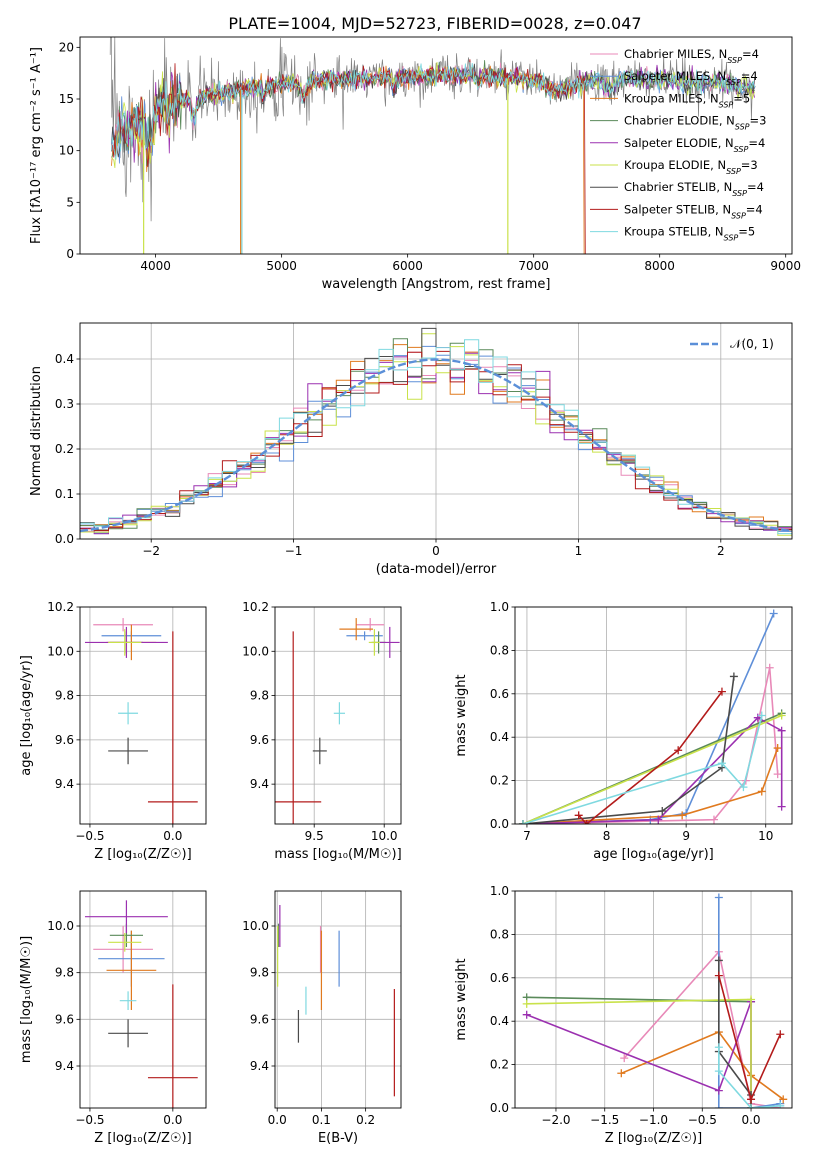 The width and height of the screenshot is (819, 1170). Describe the element at coordinates (26, 715) in the screenshot. I see `y-axis-label: age [log₁₀(age/yr)]` at that location.